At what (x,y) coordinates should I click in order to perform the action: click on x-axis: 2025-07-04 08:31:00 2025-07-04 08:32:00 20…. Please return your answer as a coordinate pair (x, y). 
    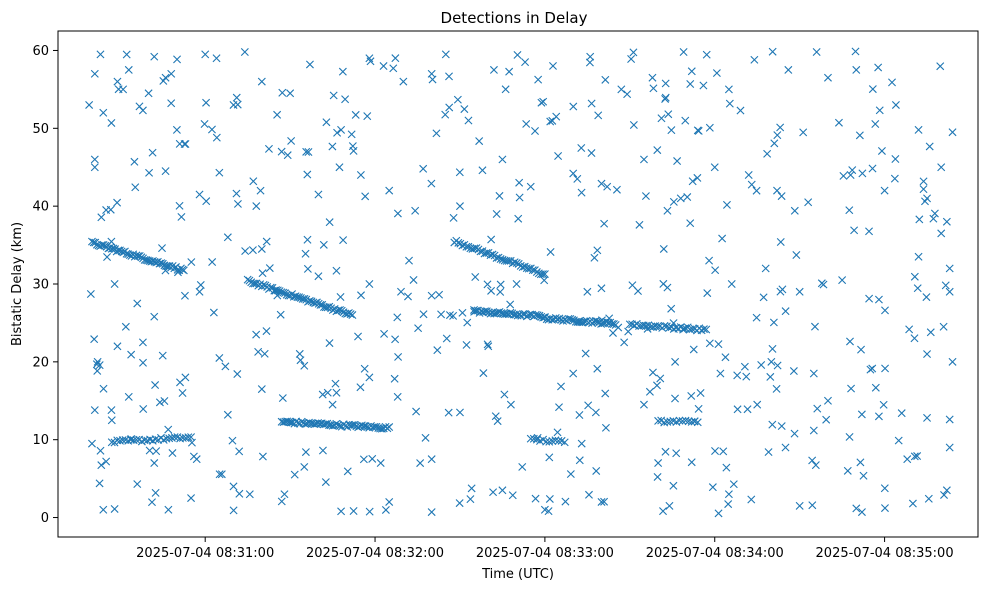
    Looking at the image, I should click on (545, 549).